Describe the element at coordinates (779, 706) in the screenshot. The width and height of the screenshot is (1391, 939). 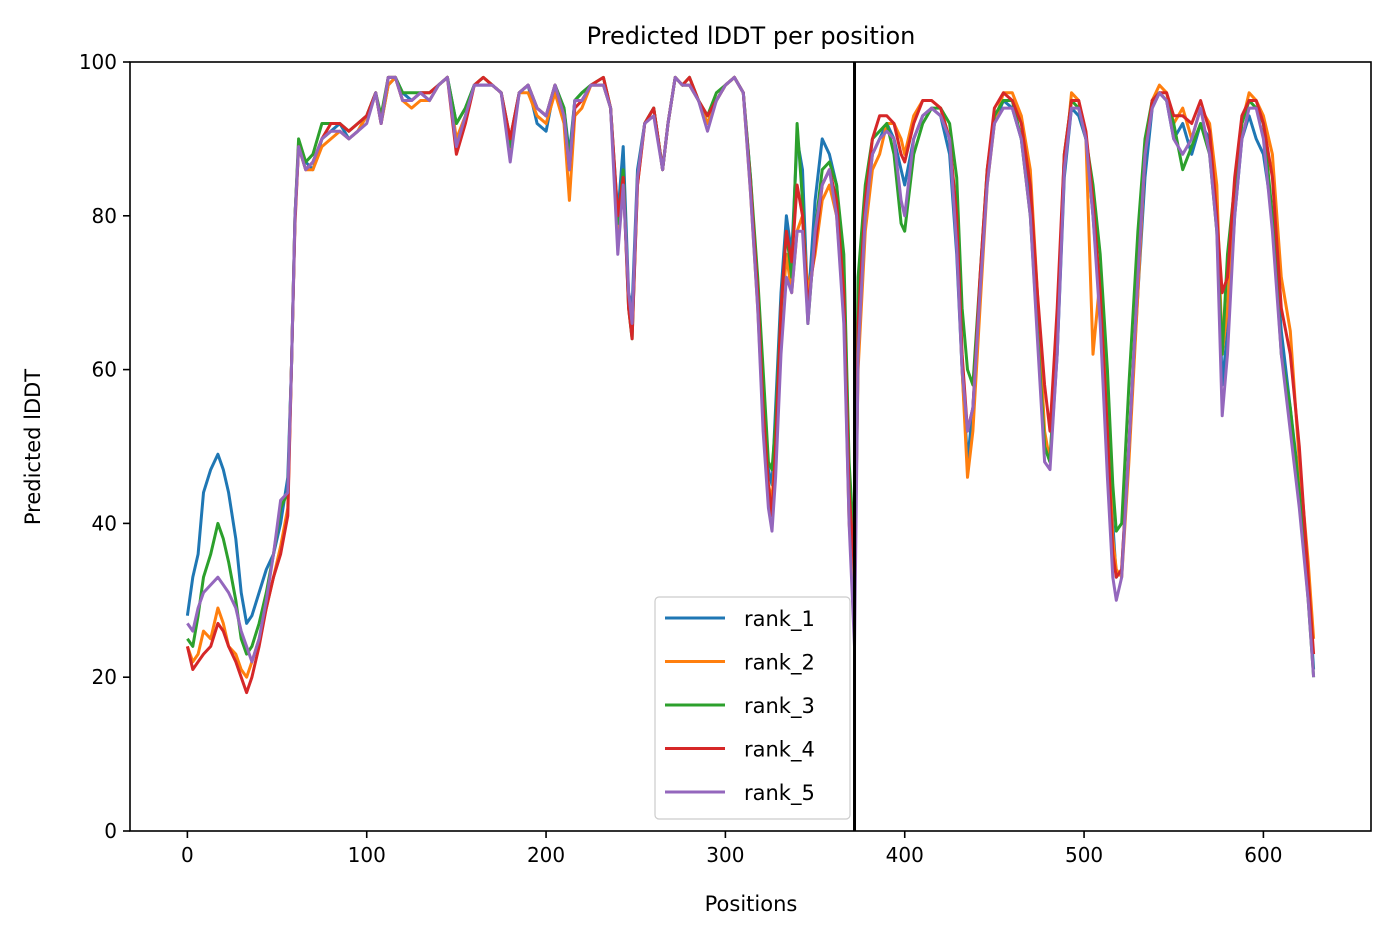
I see `legend-label-rank-3: rank_3` at that location.